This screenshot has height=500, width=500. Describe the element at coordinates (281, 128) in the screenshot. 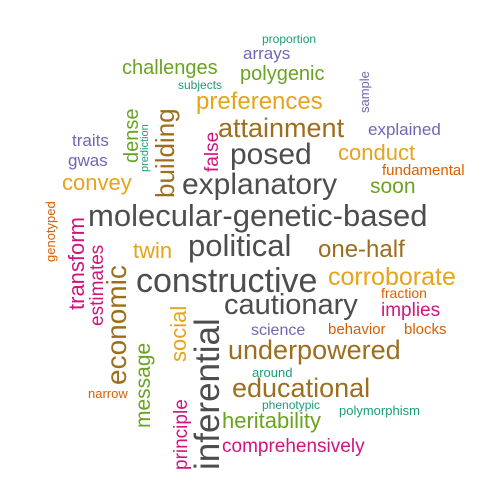

I see `word-attainment: attainment` at that location.